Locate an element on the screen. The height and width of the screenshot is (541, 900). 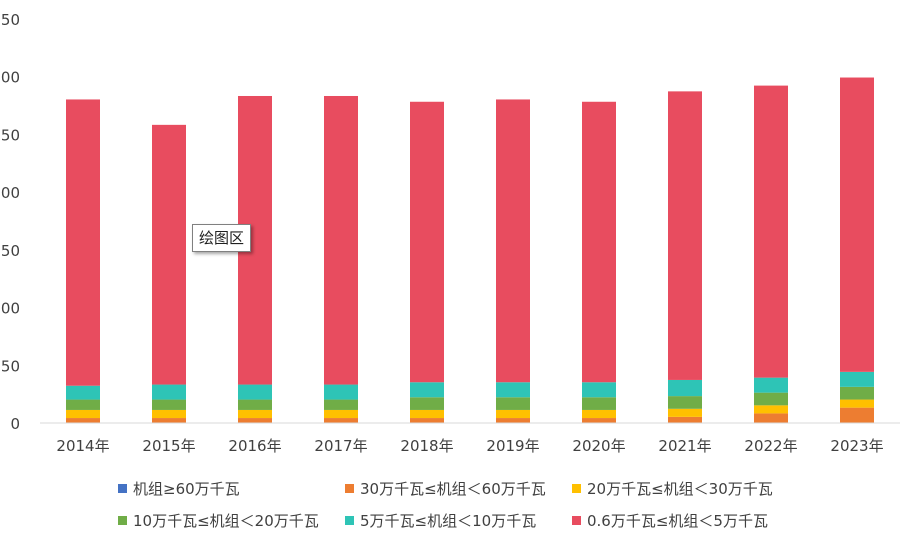
legend-label: 20万千瓦≤机组＜30万千瓦 is located at coordinates (680, 488).